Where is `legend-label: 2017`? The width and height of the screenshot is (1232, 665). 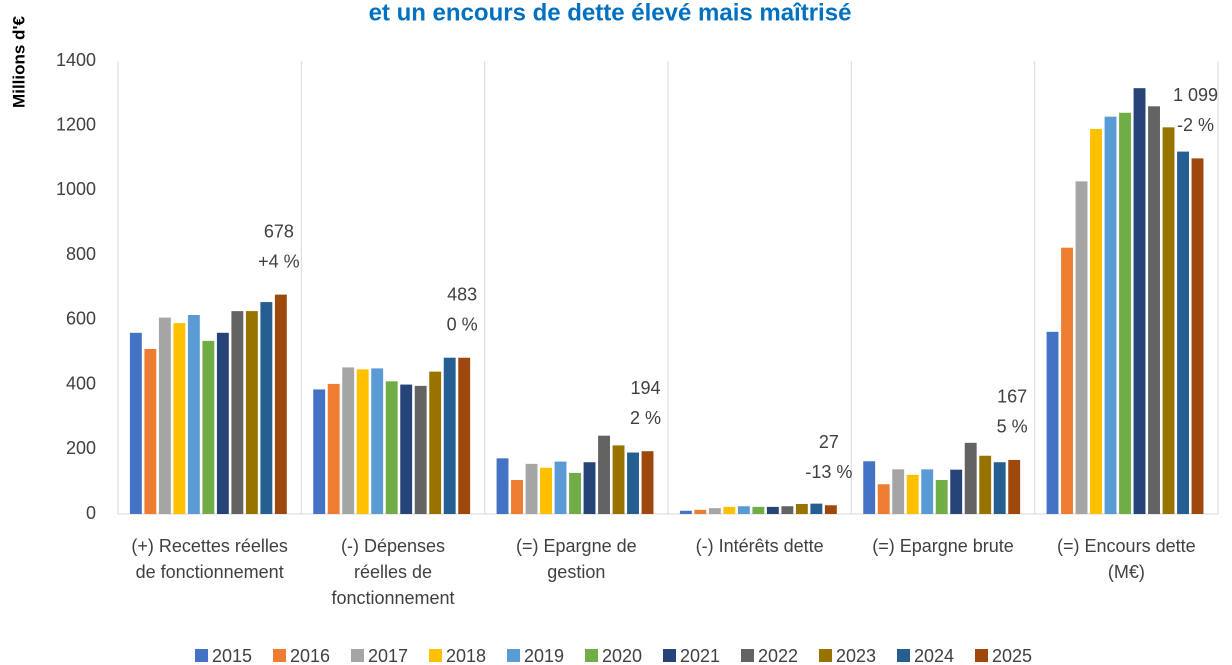 legend-label: 2017 is located at coordinates (388, 655).